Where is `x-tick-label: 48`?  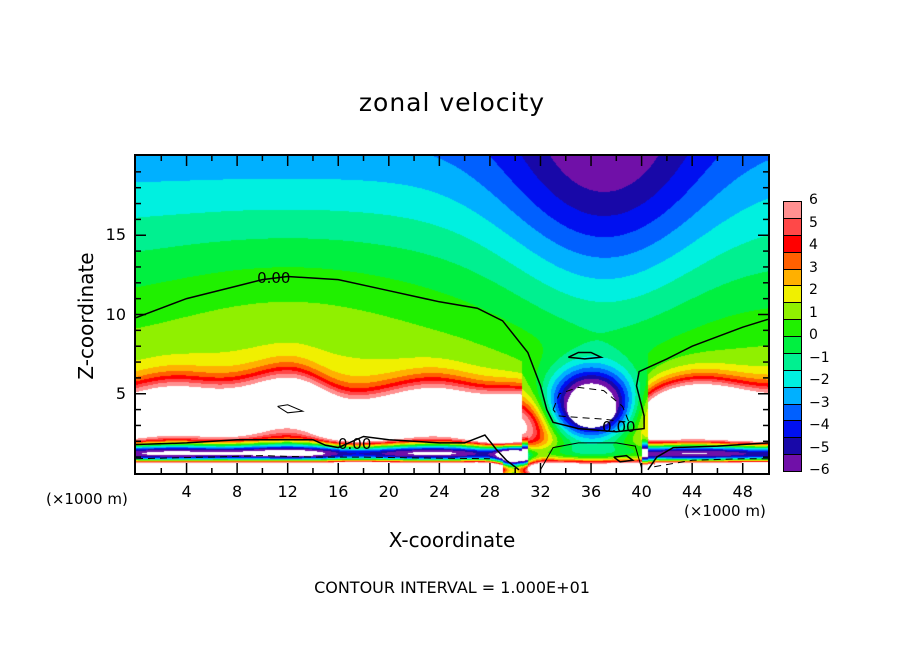 x-tick-label: 48 is located at coordinates (742, 491).